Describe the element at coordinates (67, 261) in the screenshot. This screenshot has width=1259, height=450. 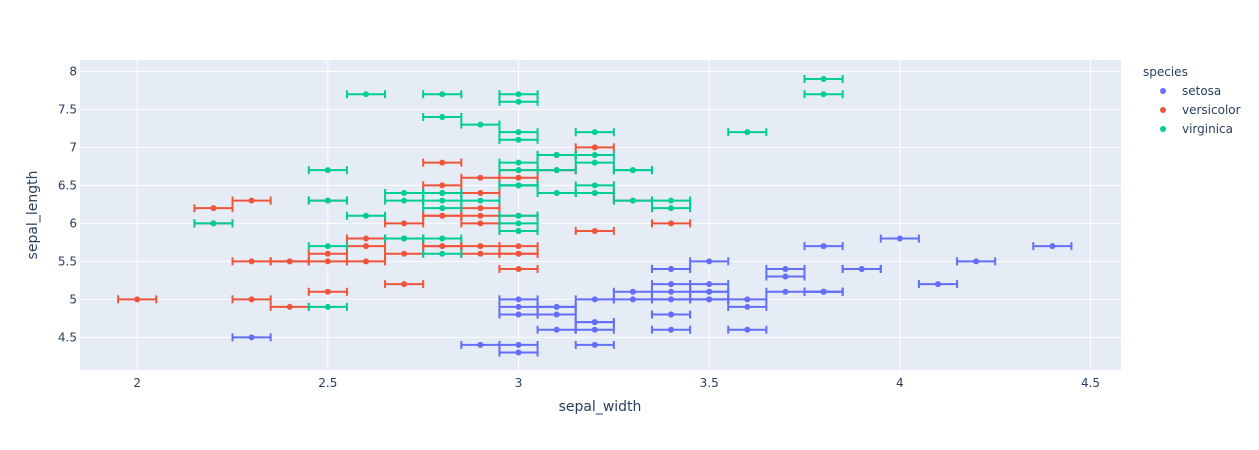
I see `y-tick-label: 5.5` at that location.